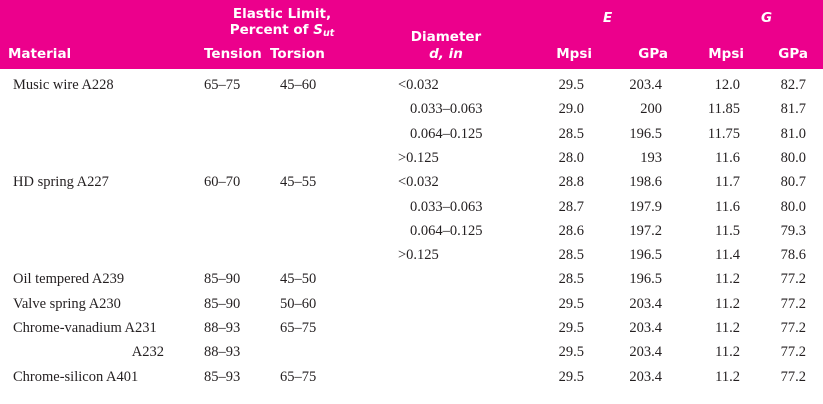 This screenshot has width=823, height=404. Describe the element at coordinates (571, 230) in the screenshot. I see `e-mpsi-cell: 28.6` at that location.